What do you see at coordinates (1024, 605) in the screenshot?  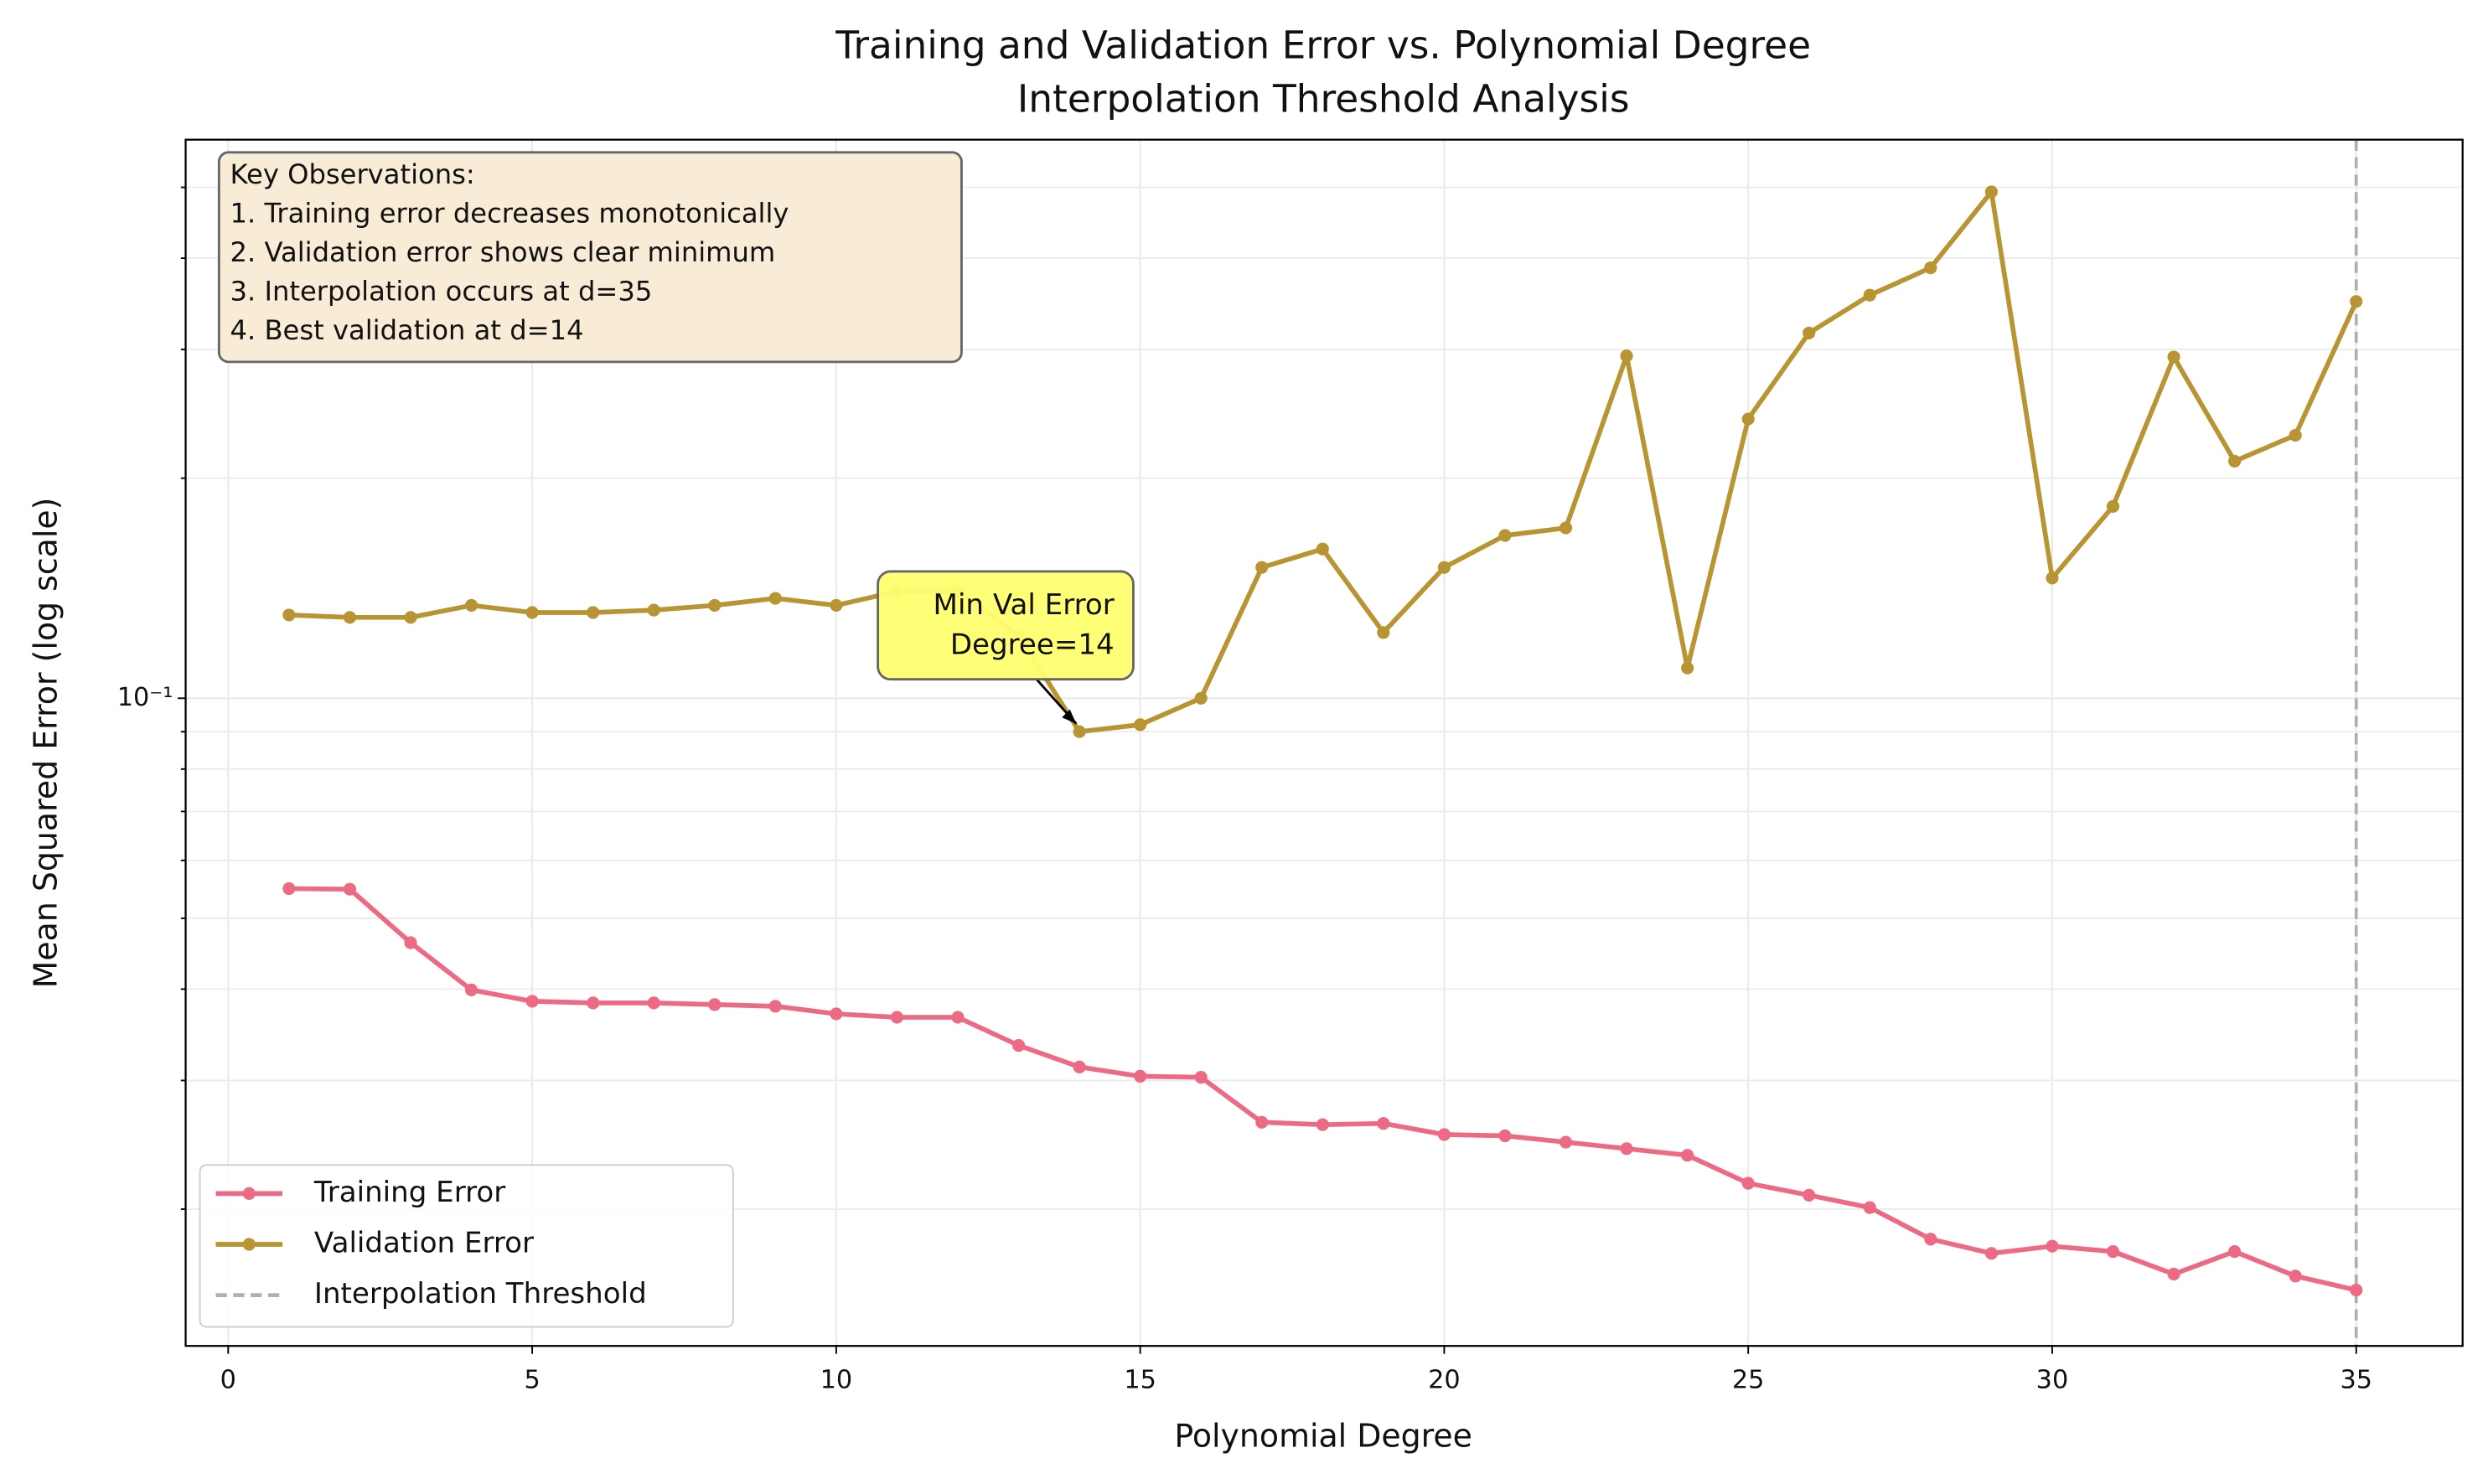 I see `annotation-text: Min Val Error` at bounding box center [1024, 605].